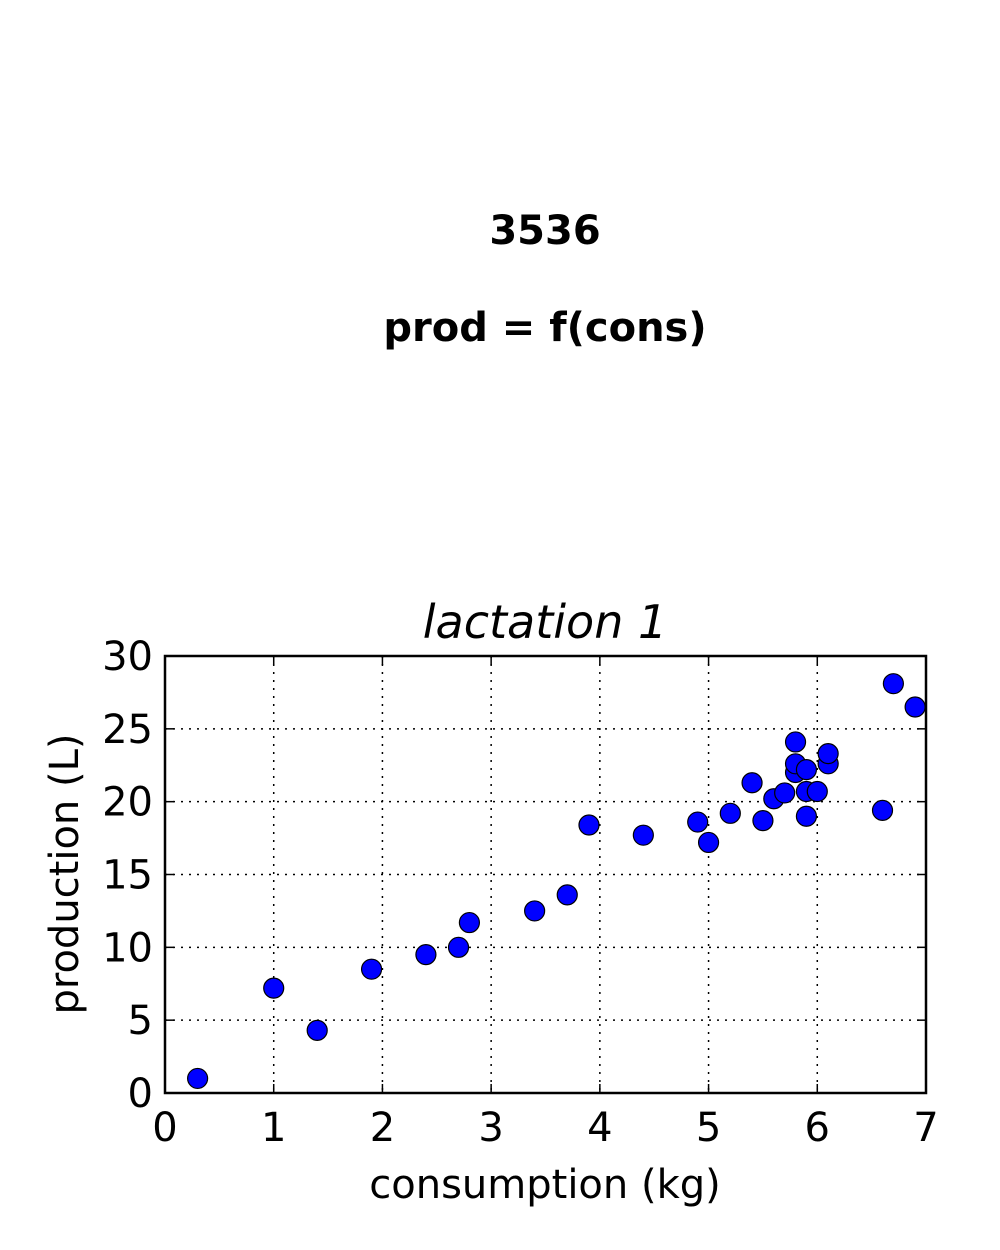  Describe the element at coordinates (545, 622) in the screenshot. I see `axes-title: lactation 1` at that location.